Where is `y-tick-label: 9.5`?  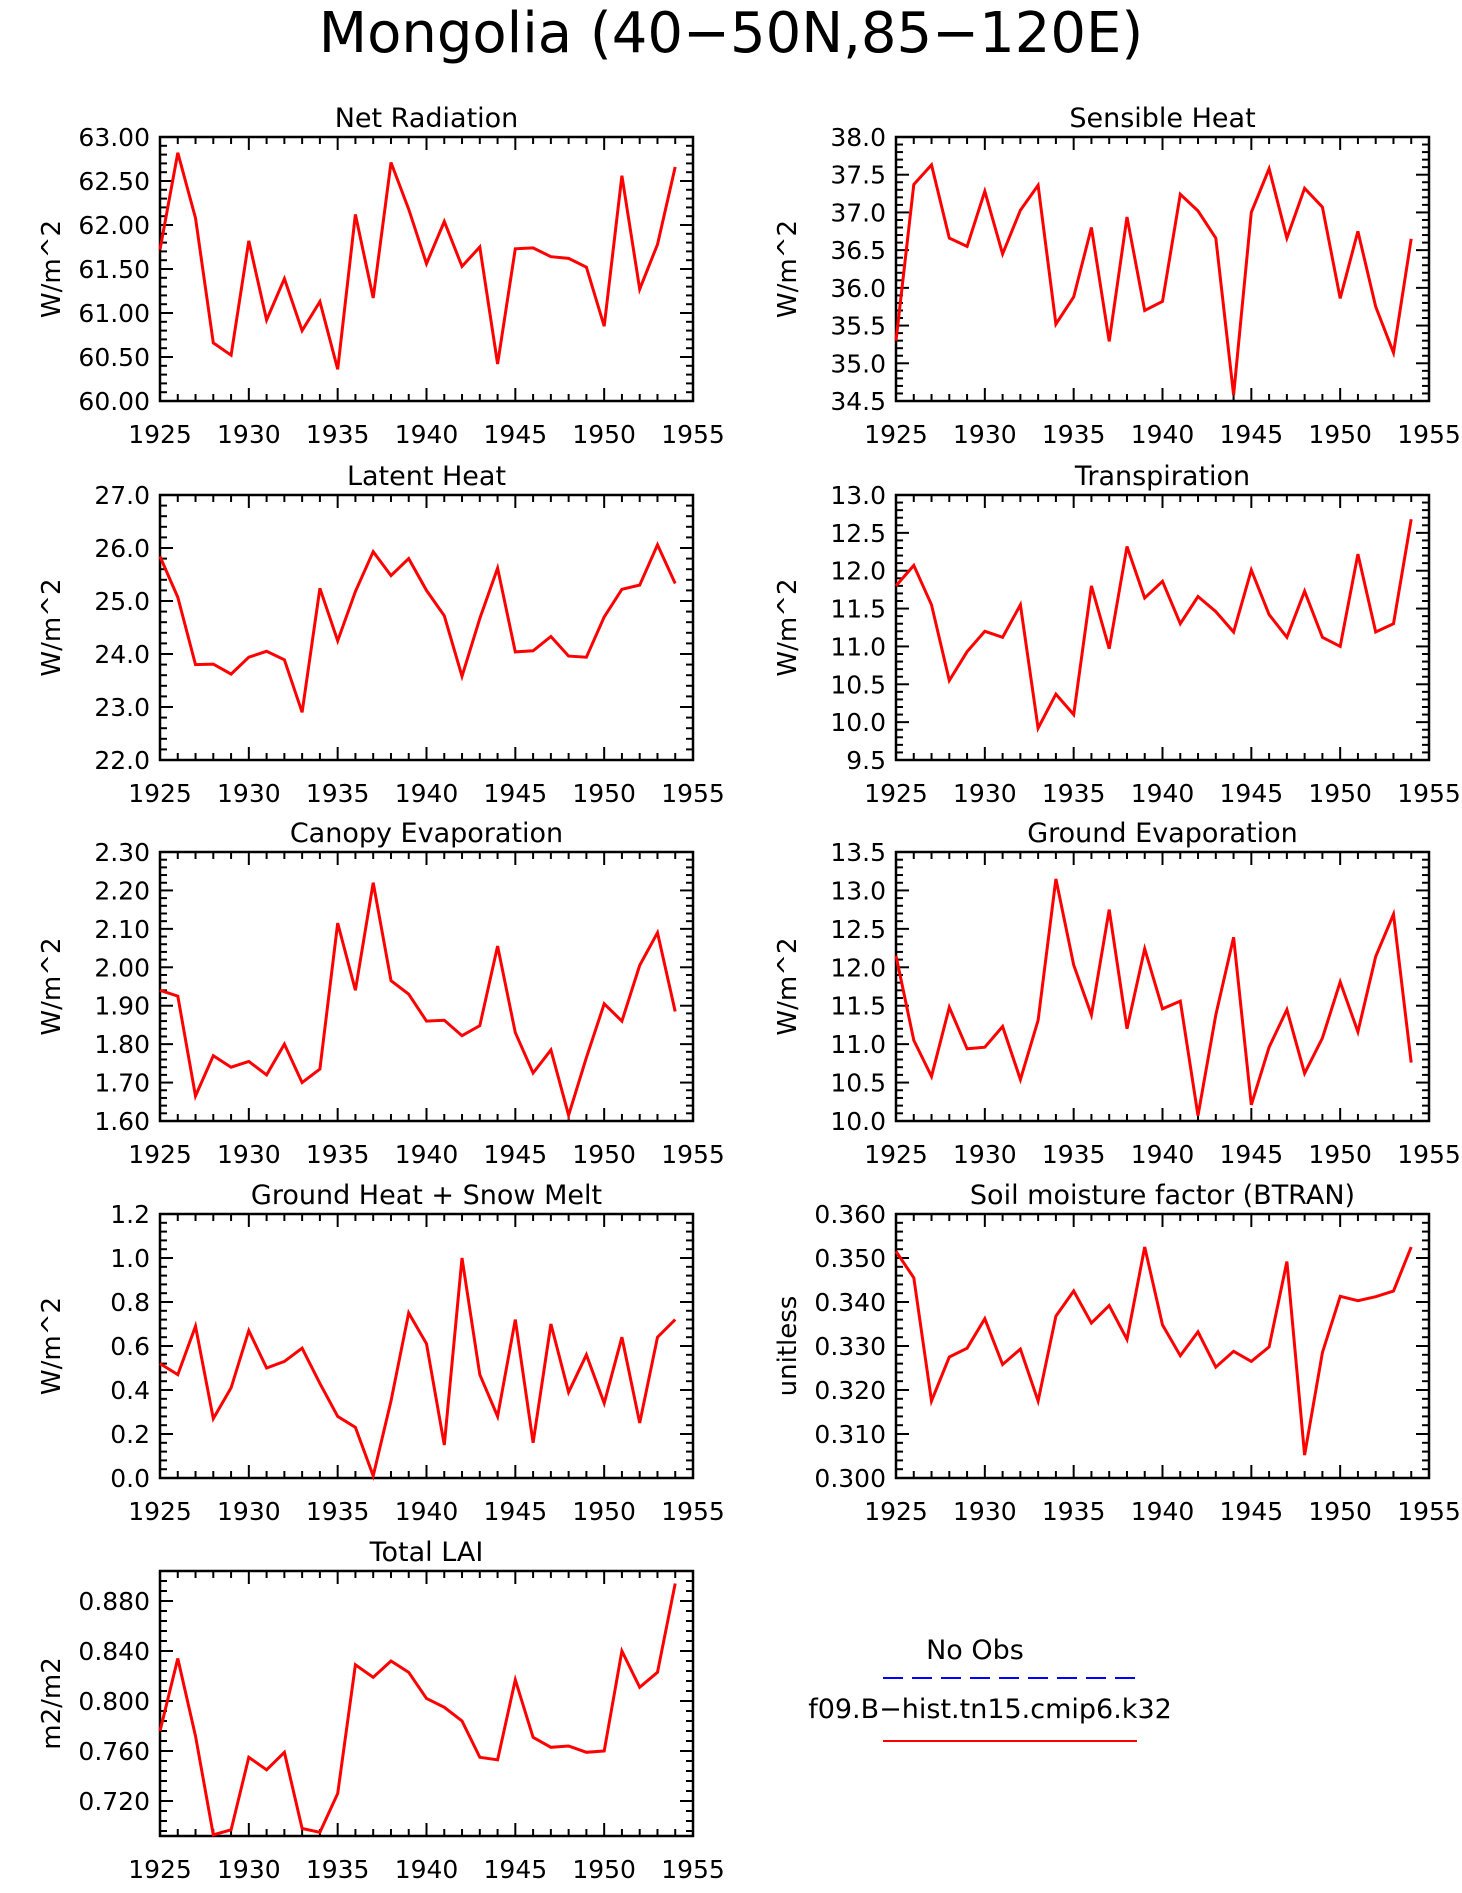
y-tick-label: 9.5 is located at coordinates (866, 760).